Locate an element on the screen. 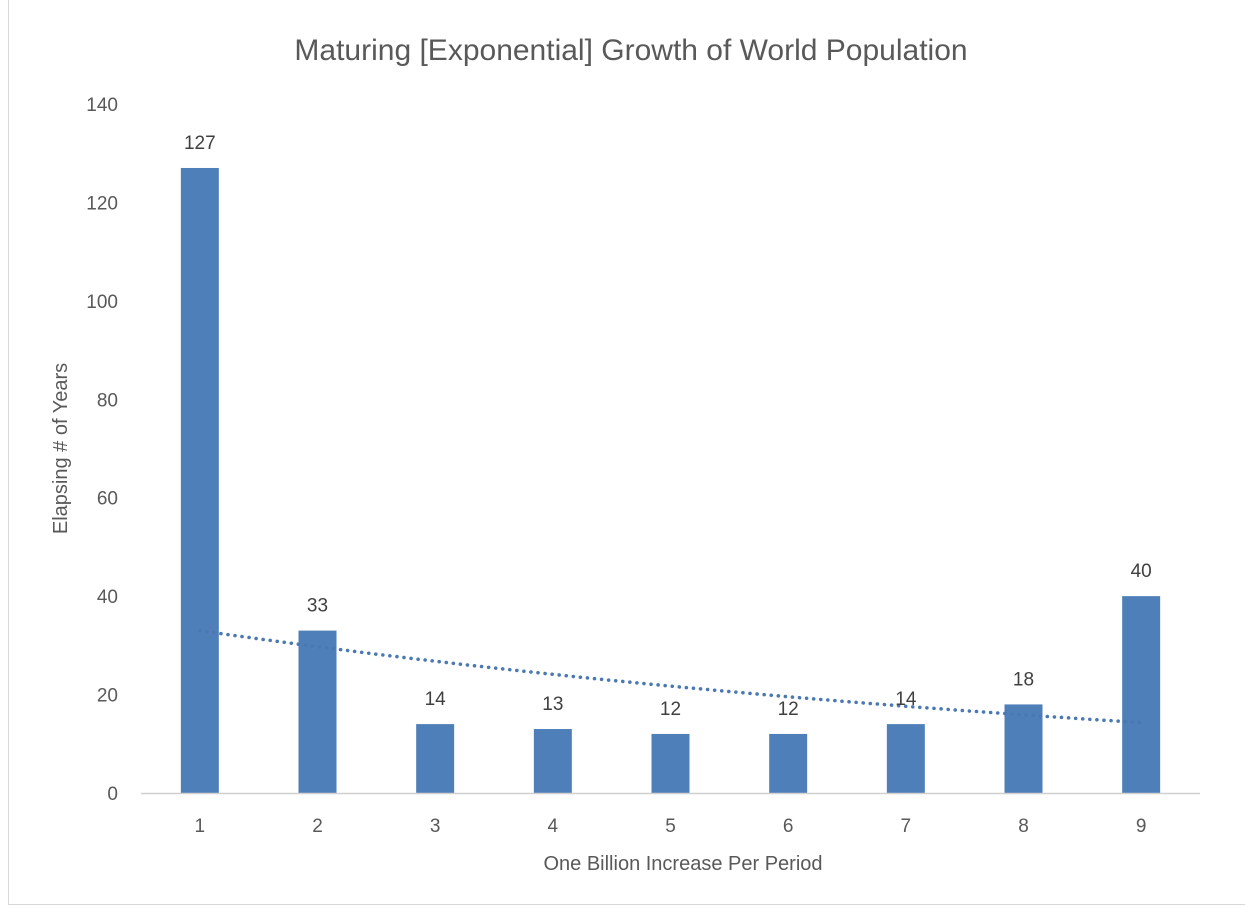  y-axis-title: Elapsing # of Years is located at coordinates (61, 448).